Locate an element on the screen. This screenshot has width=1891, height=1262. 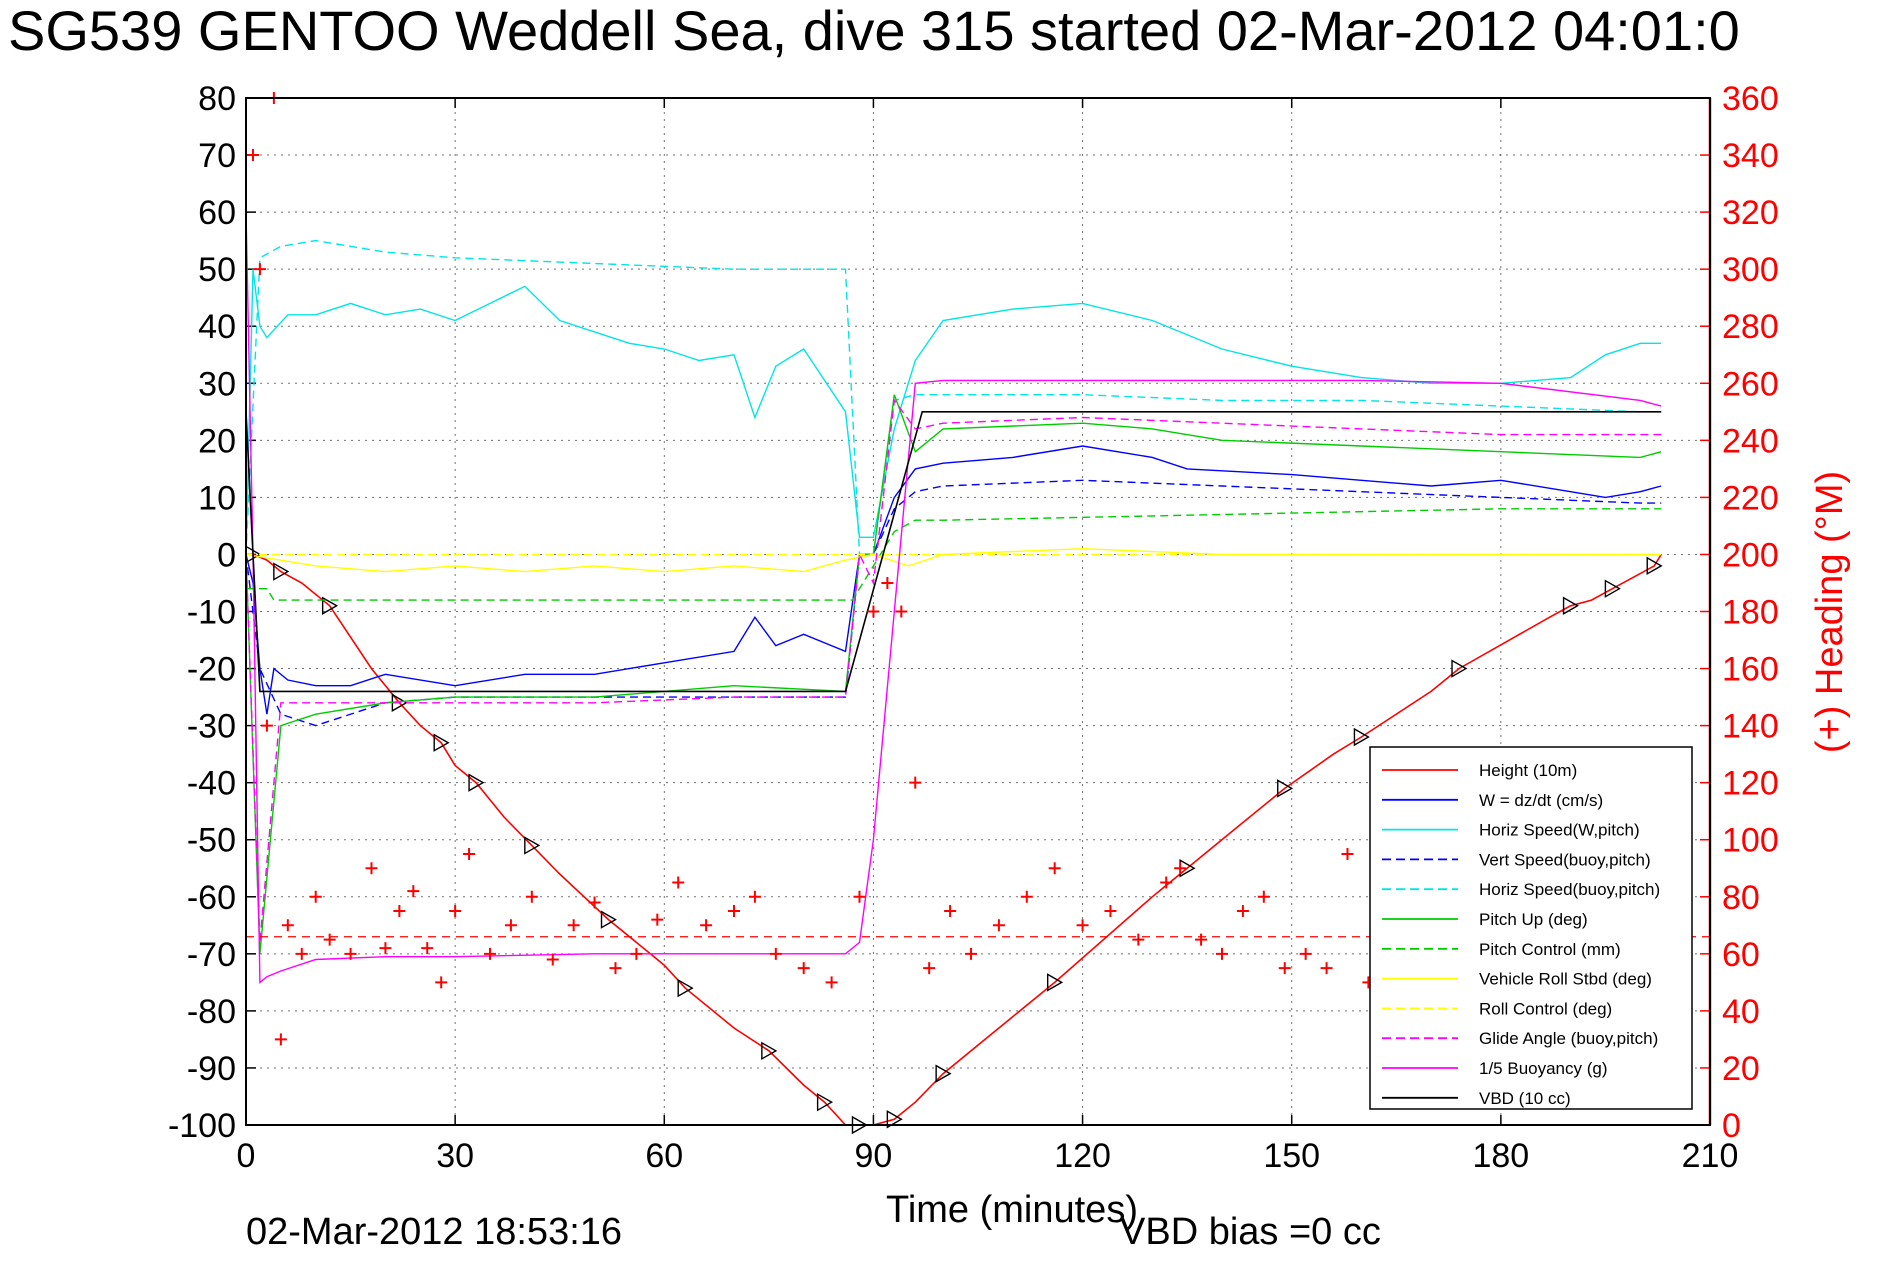
y-right-tick-label: 280 is located at coordinates (1750, 327).